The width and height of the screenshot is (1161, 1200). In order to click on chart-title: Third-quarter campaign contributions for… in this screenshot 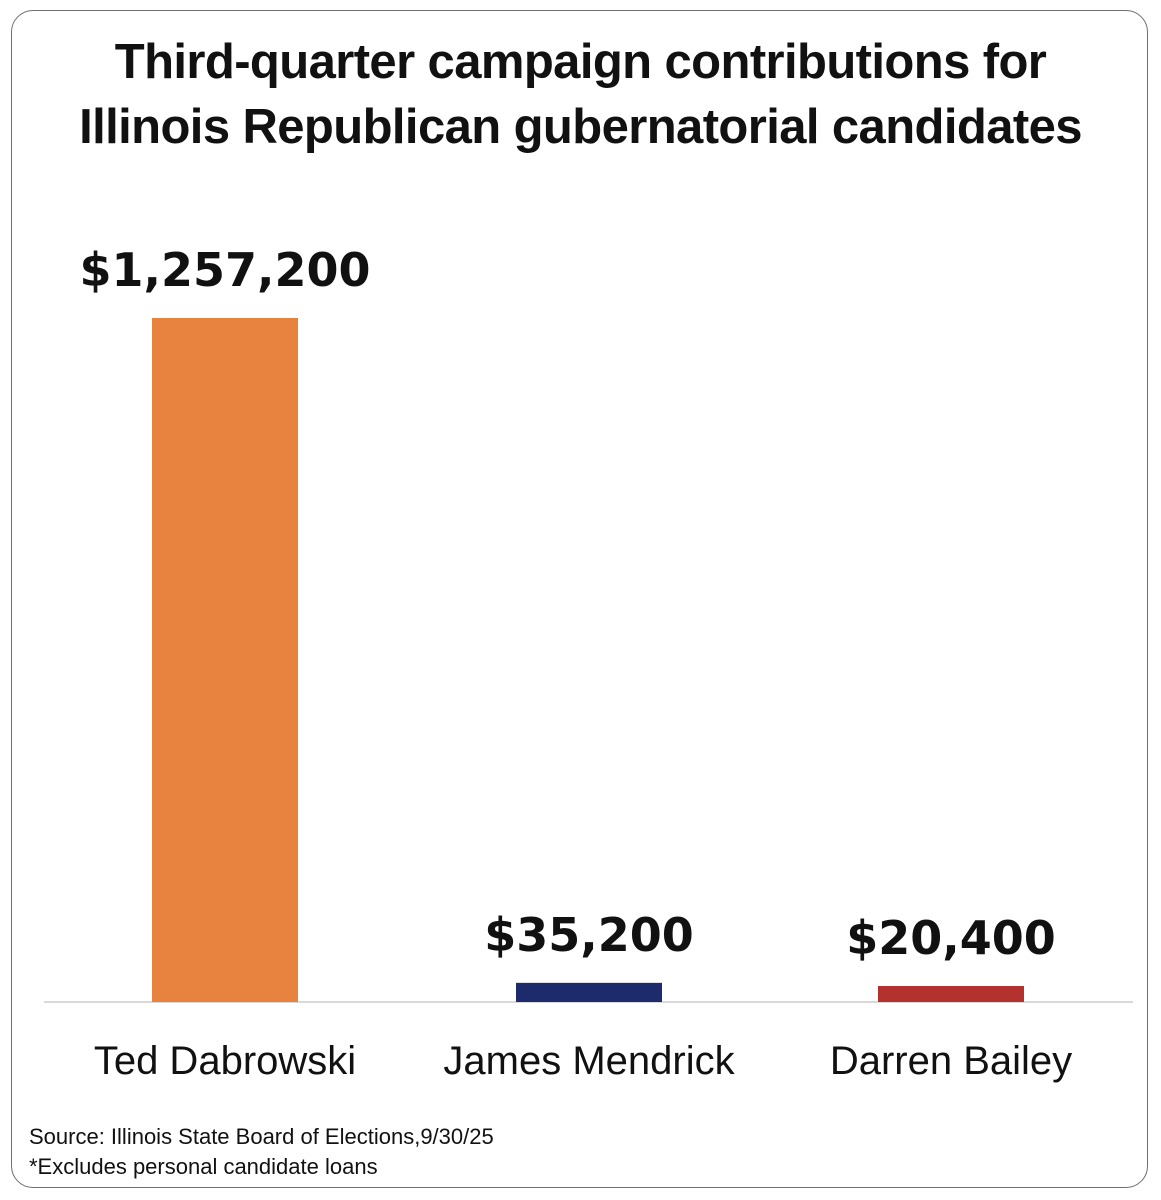, I will do `click(580, 95)`.